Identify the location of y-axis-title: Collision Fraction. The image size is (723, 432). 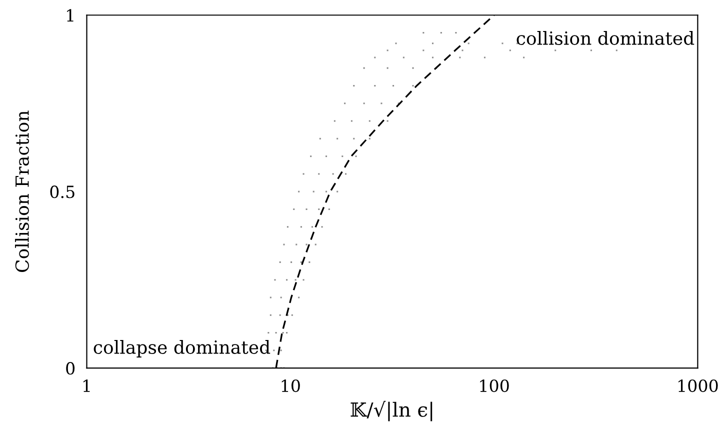
(22, 191).